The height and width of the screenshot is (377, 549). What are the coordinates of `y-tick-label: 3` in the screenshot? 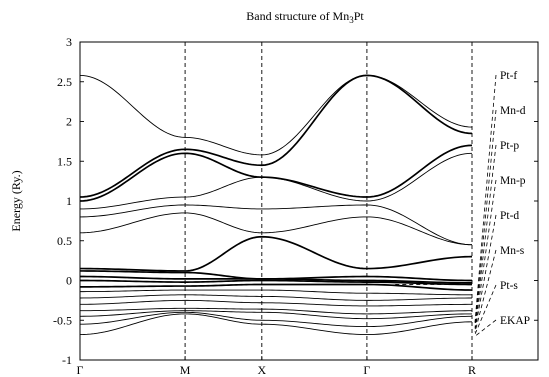 It's located at (69, 42).